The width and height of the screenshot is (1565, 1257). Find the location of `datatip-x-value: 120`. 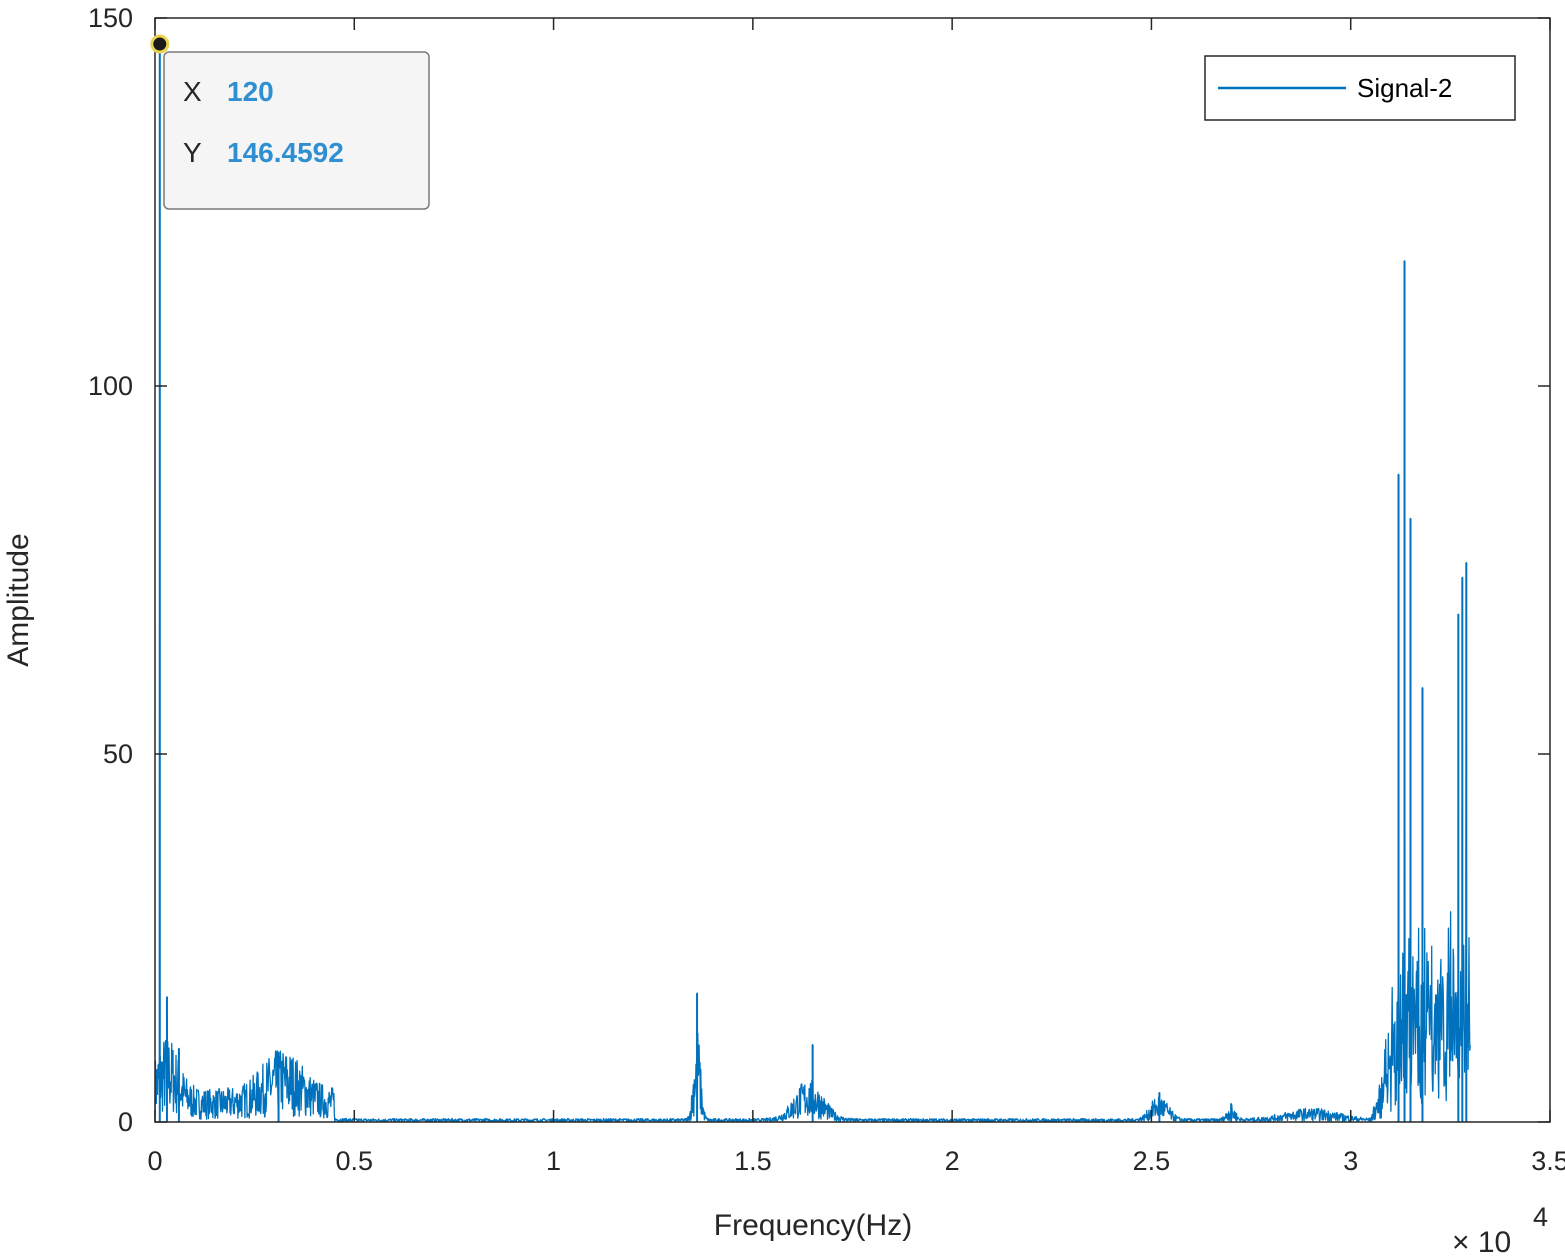

datatip-x-value: 120 is located at coordinates (250, 91).